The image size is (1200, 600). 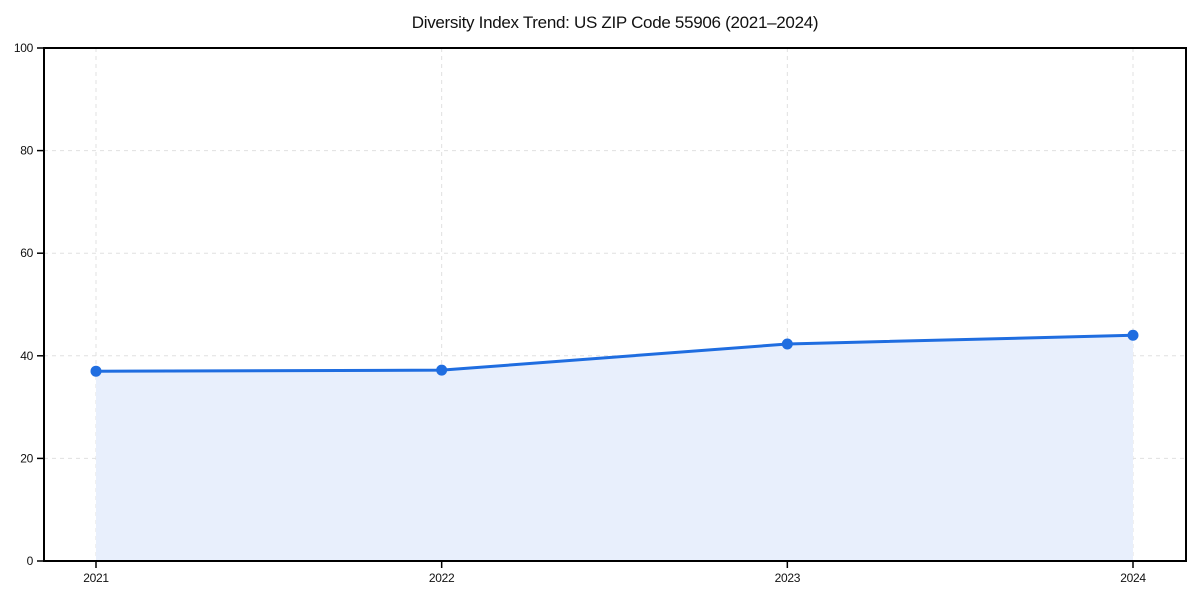 I want to click on y-tick-label-100: 100, so click(x=24, y=48).